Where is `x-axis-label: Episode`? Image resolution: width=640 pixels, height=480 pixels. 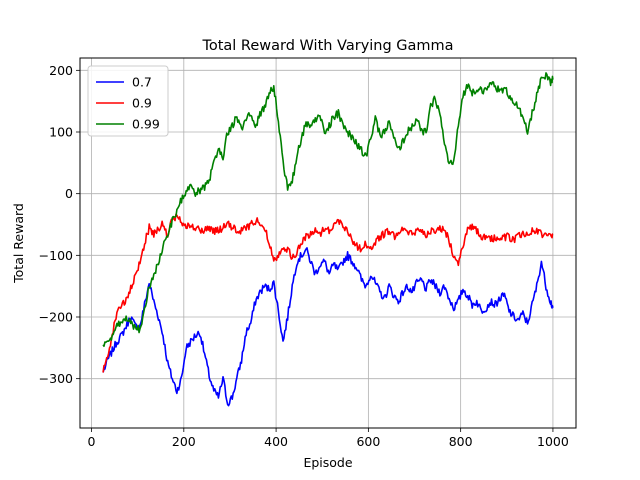
x-axis-label: Episode is located at coordinates (327, 462).